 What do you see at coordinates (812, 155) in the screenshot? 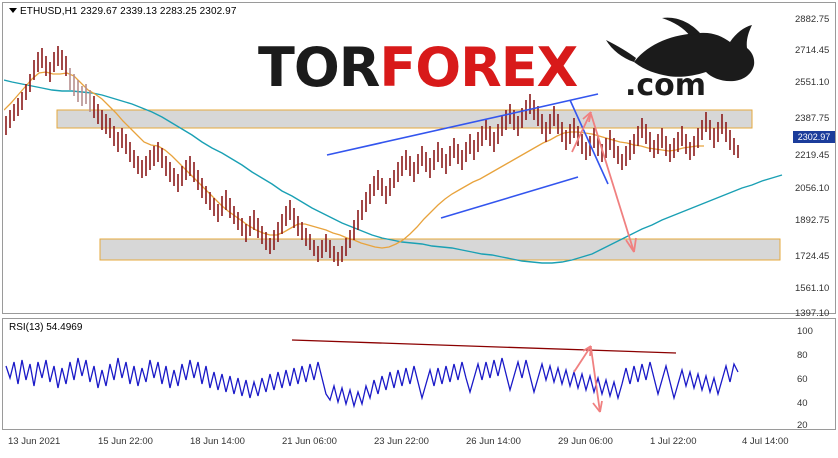
I see `y-tick-price-4: 2219.45` at bounding box center [812, 155].